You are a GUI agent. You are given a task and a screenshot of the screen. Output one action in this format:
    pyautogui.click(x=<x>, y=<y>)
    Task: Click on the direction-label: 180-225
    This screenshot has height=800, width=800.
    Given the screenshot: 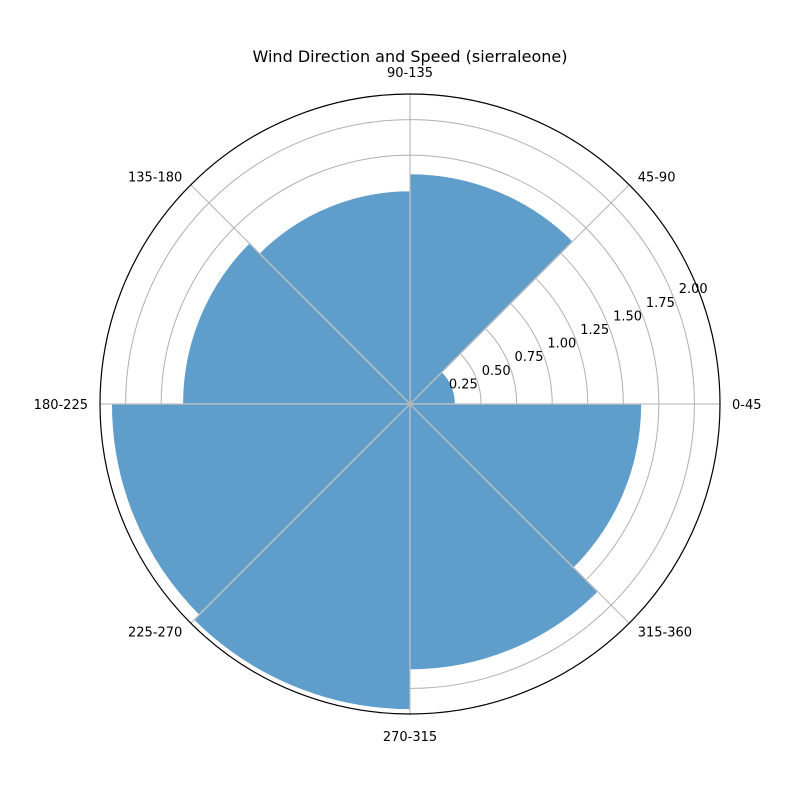 What is the action you would take?
    pyautogui.click(x=61, y=405)
    